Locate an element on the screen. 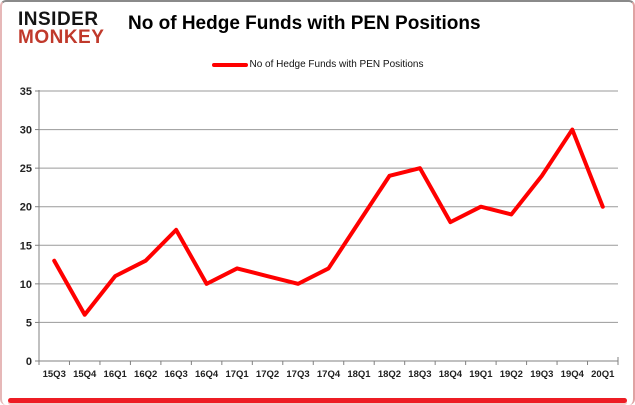 The width and height of the screenshot is (635, 405). x-axis-label: 20Q1 is located at coordinates (603, 374).